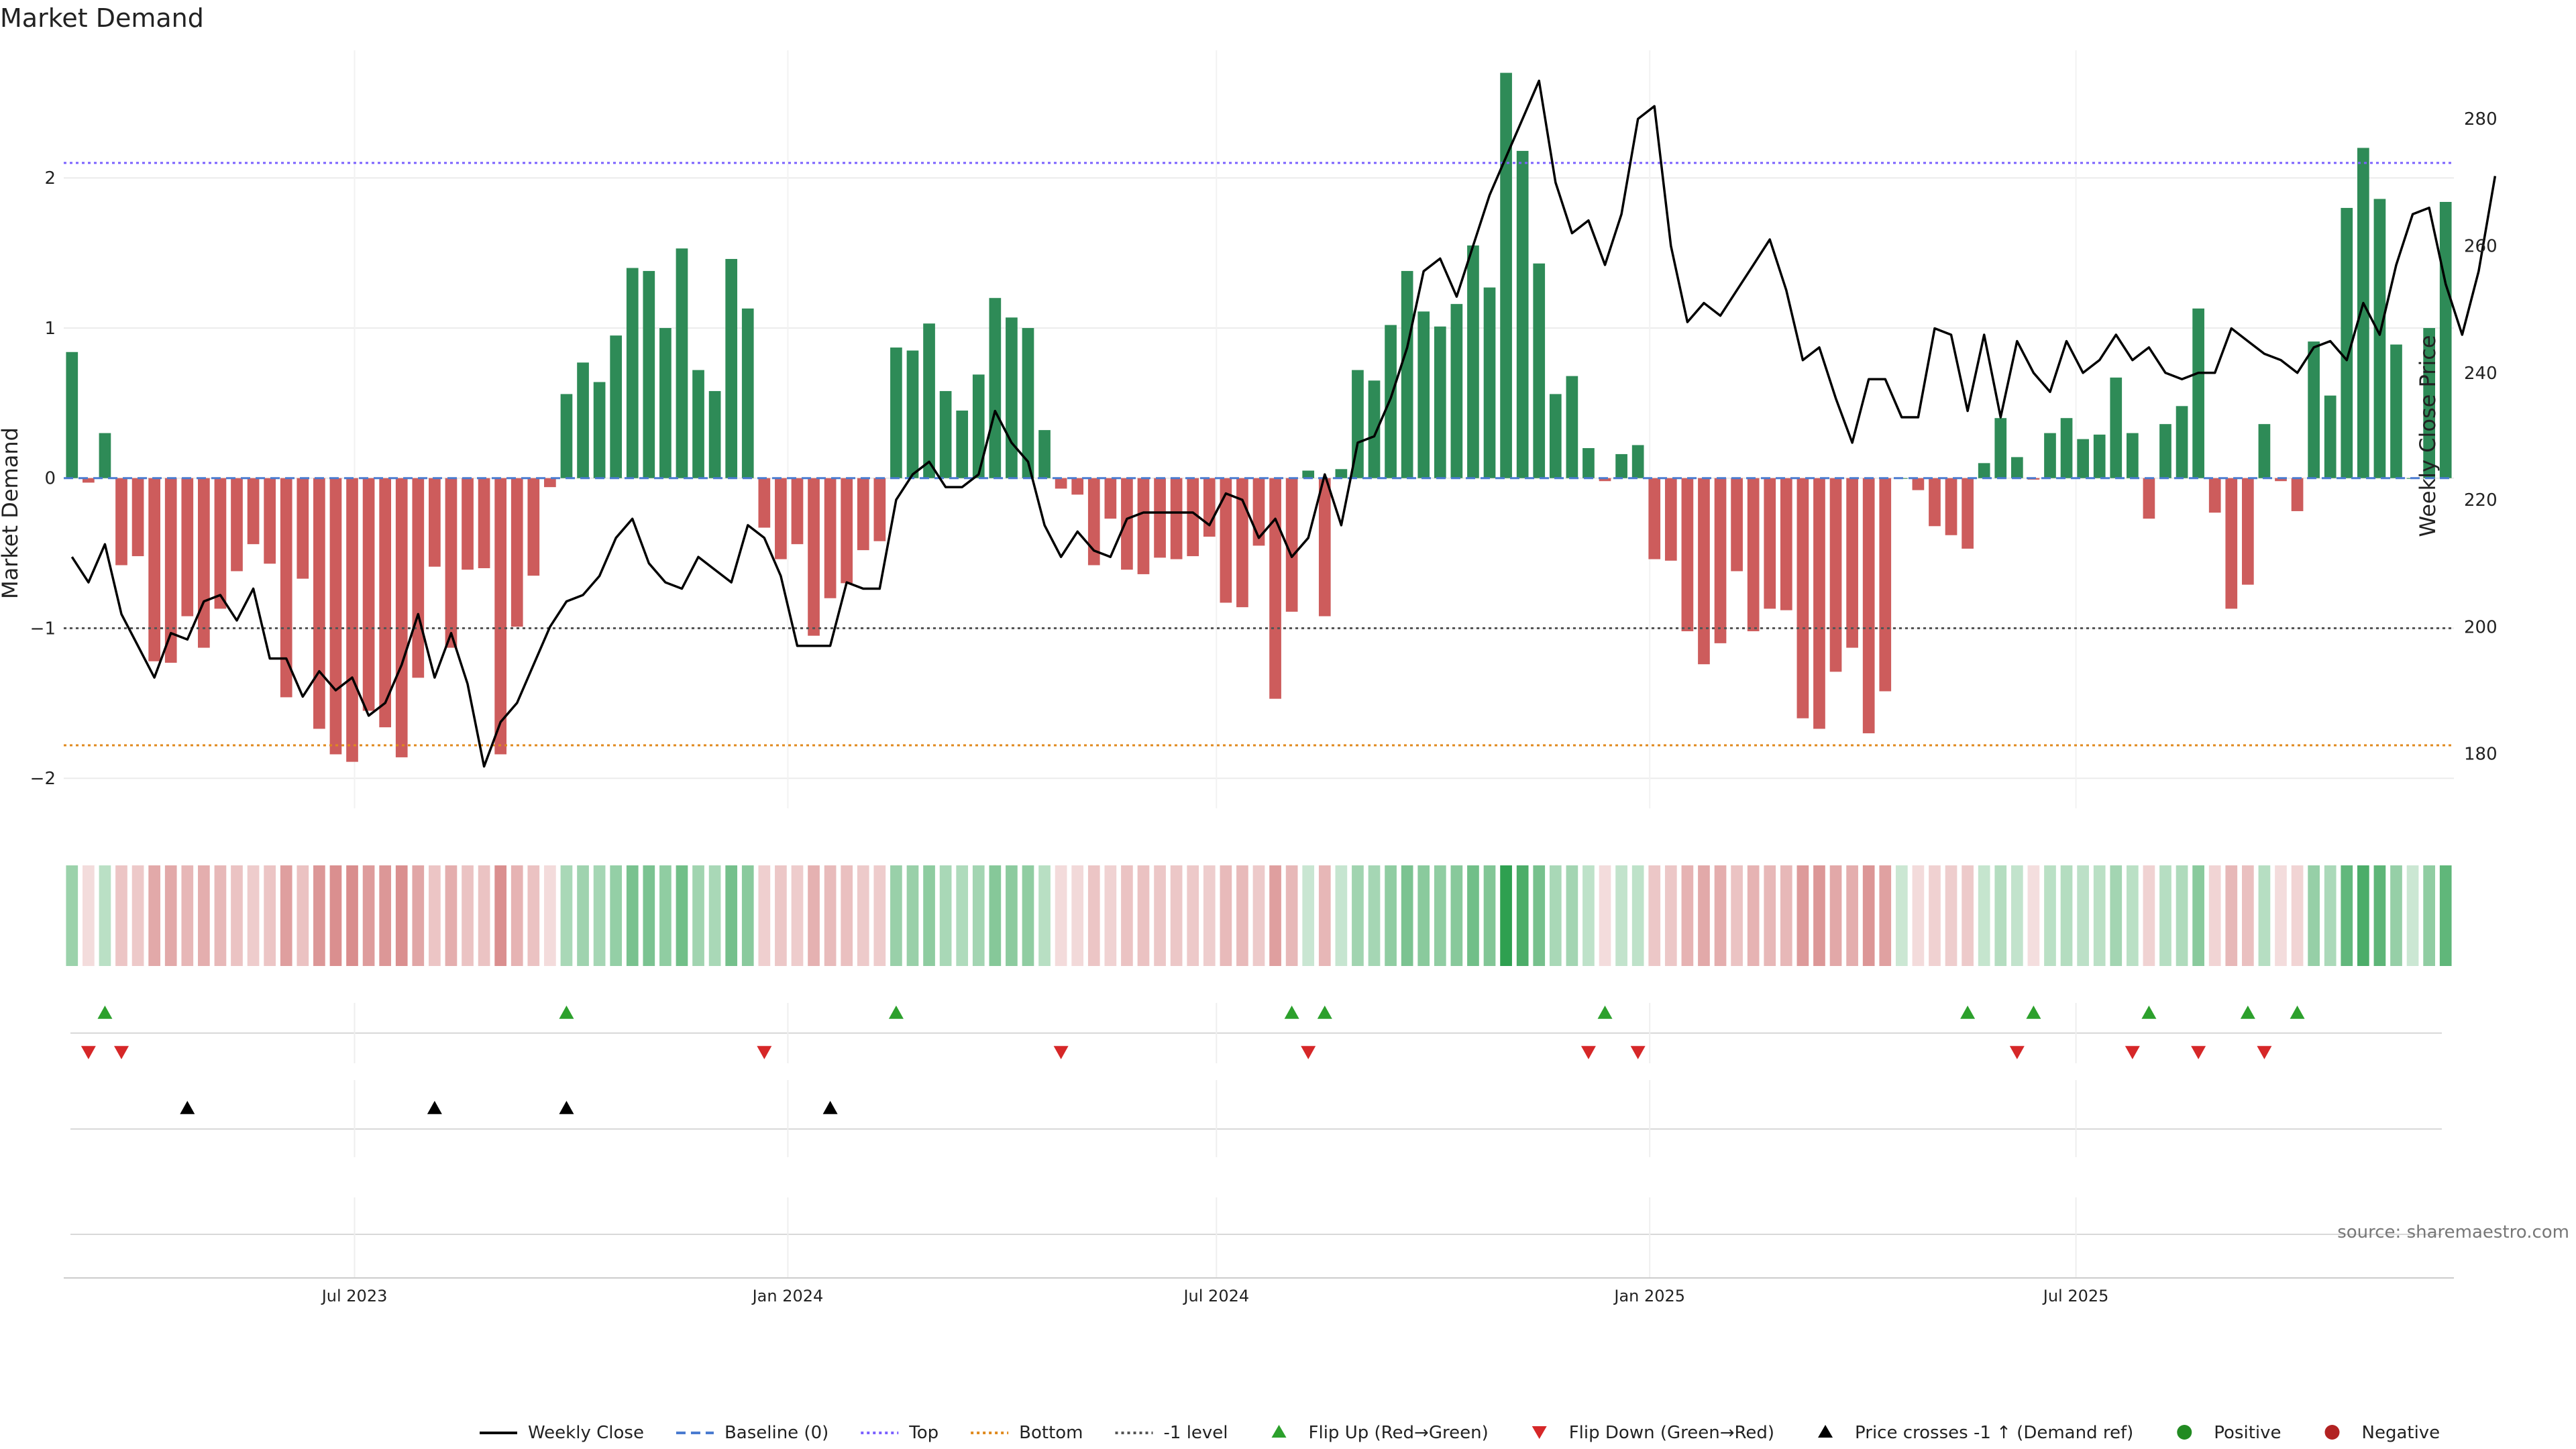 The width and height of the screenshot is (2576, 1449). What do you see at coordinates (2247, 1433) in the screenshot?
I see `legend-label: Positive` at bounding box center [2247, 1433].